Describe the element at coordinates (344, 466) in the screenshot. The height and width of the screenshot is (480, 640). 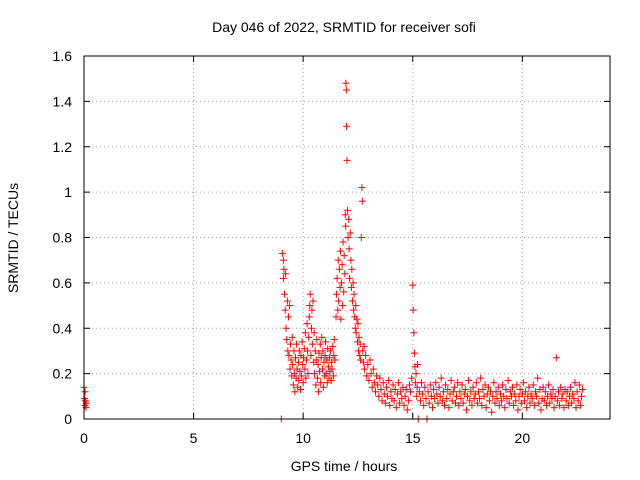
I see `x-axis-label: GPS time / hours` at that location.